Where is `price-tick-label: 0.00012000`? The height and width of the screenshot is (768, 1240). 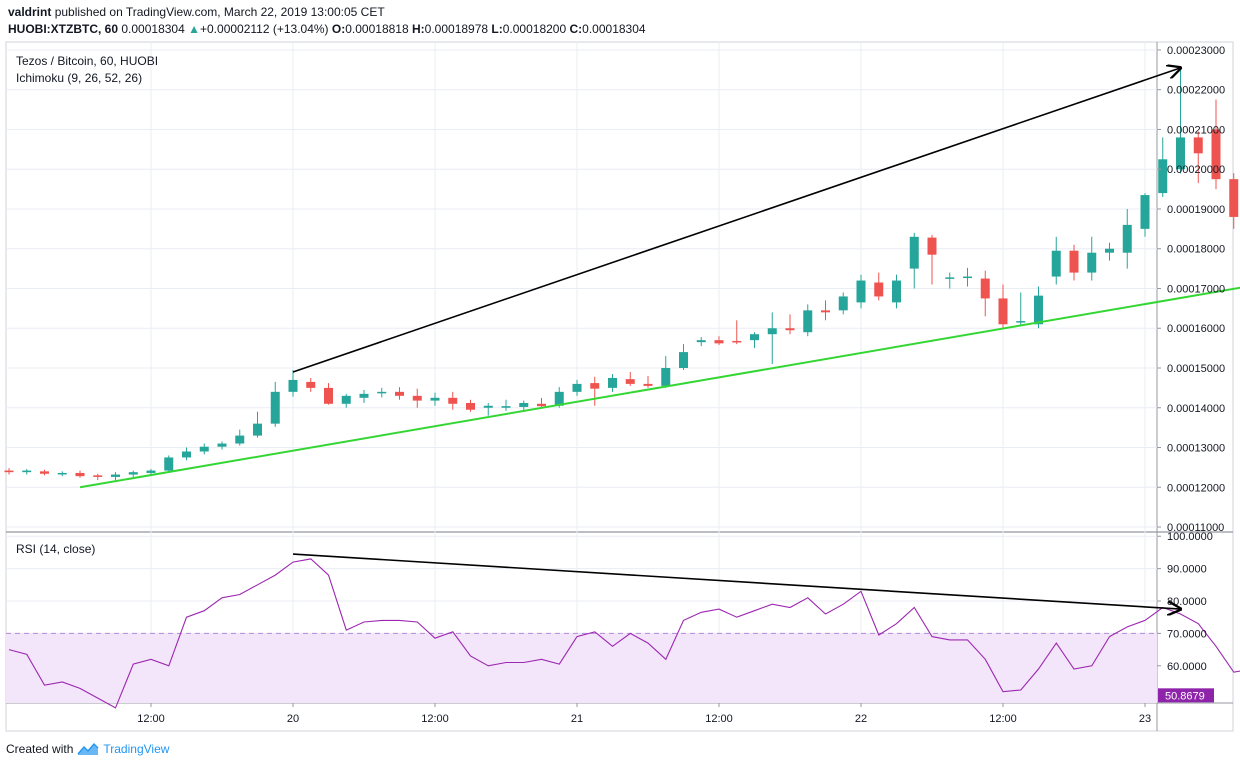
price-tick-label: 0.00012000 is located at coordinates (1196, 488).